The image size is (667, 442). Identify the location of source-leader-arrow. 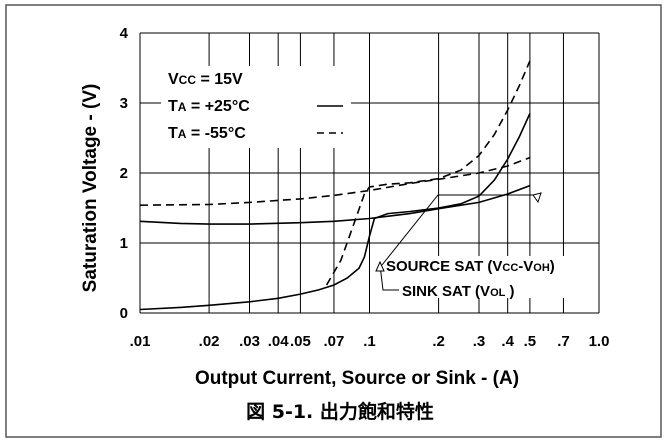
(537, 198).